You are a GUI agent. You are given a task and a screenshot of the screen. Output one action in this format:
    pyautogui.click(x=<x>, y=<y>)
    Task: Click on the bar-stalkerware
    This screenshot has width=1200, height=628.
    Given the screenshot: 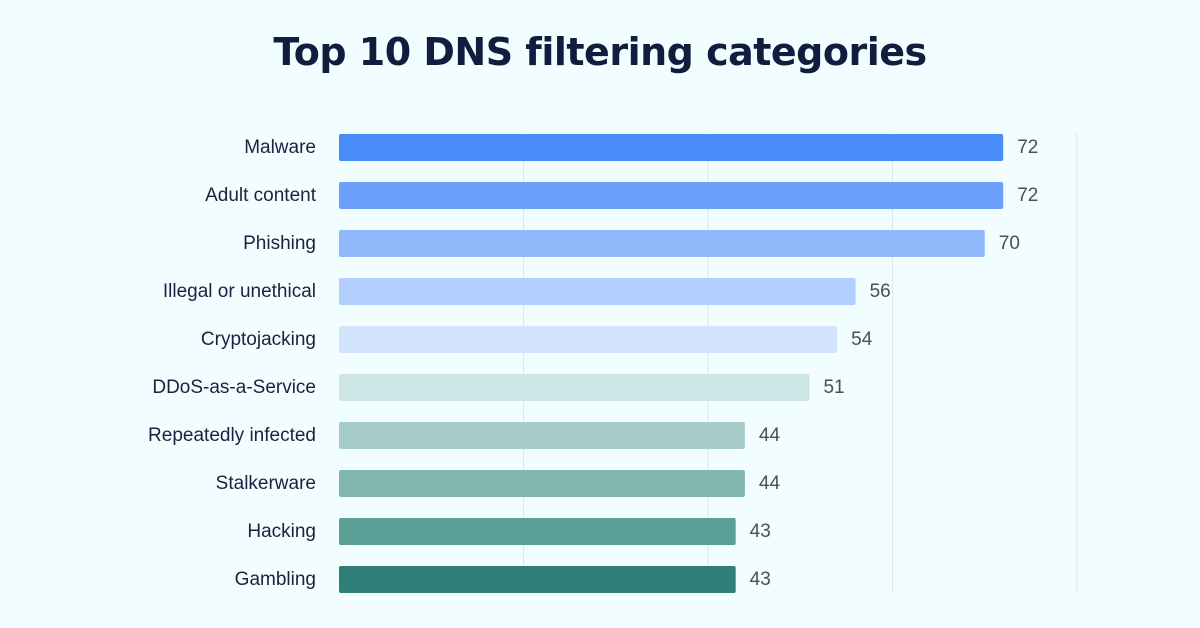 What is the action you would take?
    pyautogui.click(x=542, y=483)
    